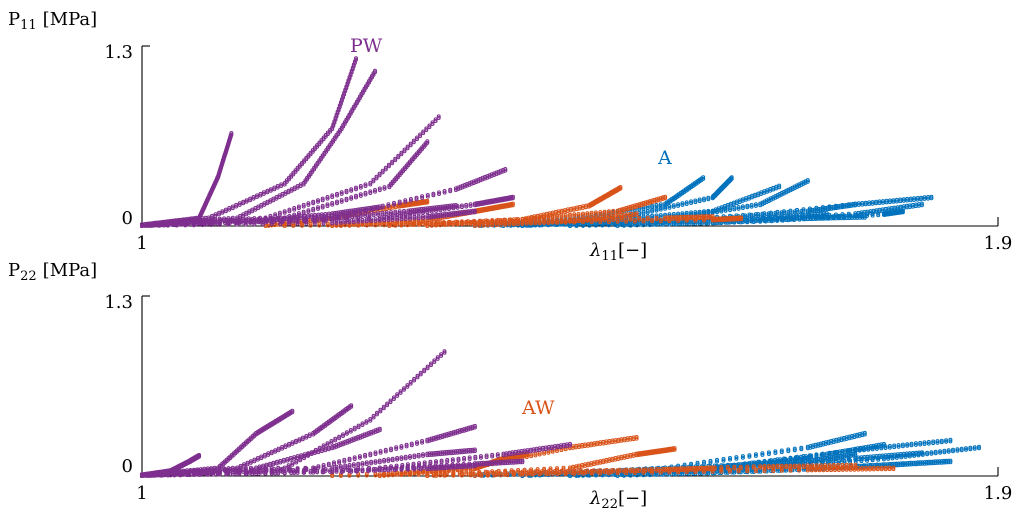  What do you see at coordinates (118, 52) in the screenshot?
I see `y-tick-label-top-max: 1.3` at bounding box center [118, 52].